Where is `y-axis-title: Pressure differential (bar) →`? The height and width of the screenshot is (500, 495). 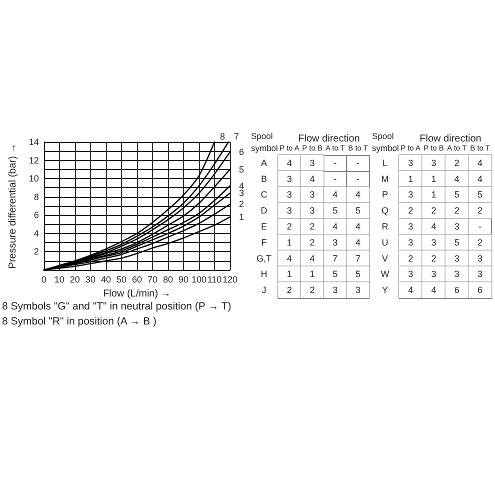 y-axis-title: Pressure differential (bar) → is located at coordinates (13, 206).